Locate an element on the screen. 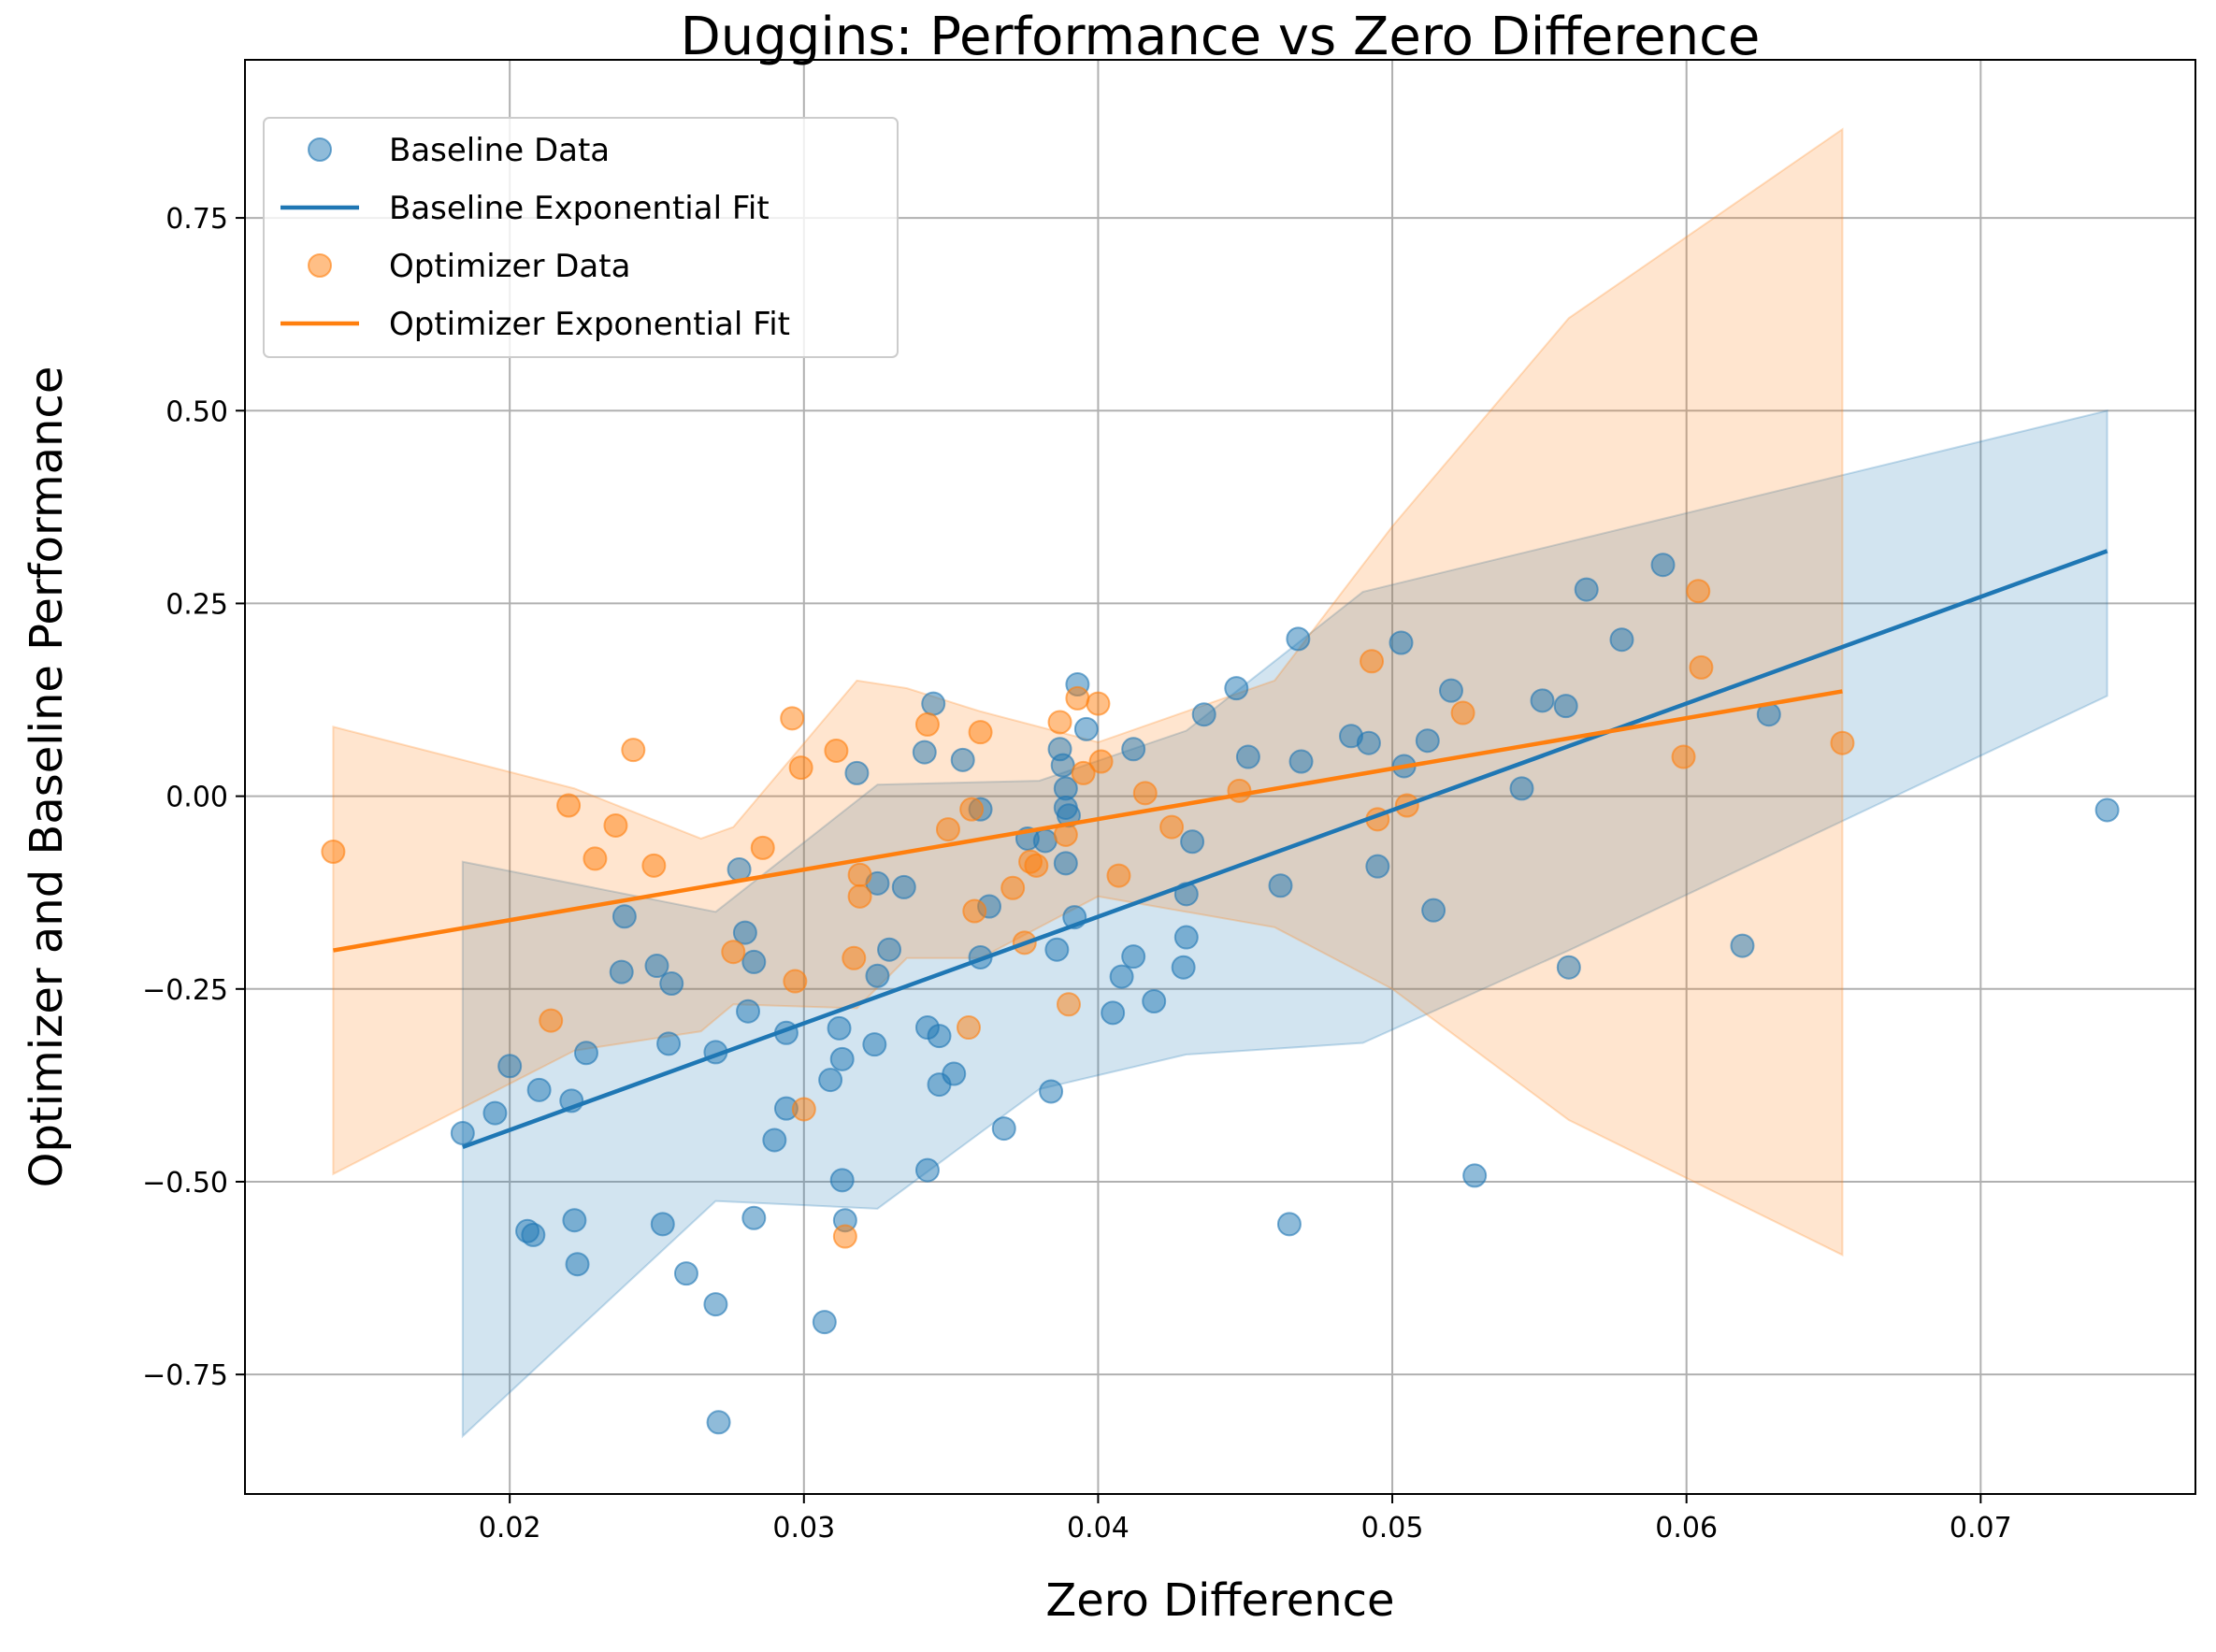 The height and width of the screenshot is (1652, 2216). chart-title: Duggins: Performance vs Zero Difference is located at coordinates (1221, 37).